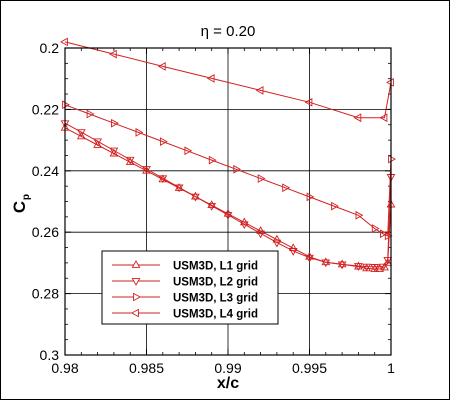  What do you see at coordinates (50, 48) in the screenshot?
I see `y-tick-label: 0.2` at bounding box center [50, 48].